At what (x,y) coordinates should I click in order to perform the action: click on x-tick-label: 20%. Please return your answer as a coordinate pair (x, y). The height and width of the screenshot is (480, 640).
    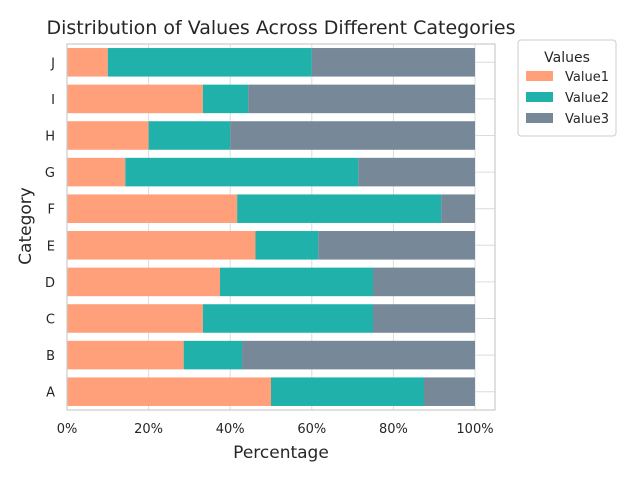
    Looking at the image, I should click on (148, 429).